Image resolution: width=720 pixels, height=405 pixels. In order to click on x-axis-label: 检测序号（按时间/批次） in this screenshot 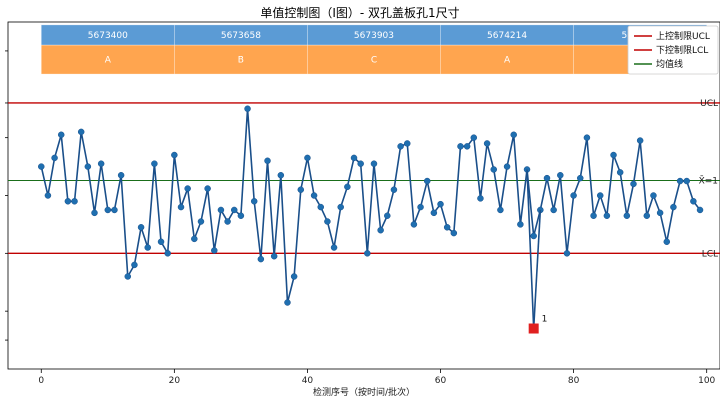, I will do `click(364, 392)`.